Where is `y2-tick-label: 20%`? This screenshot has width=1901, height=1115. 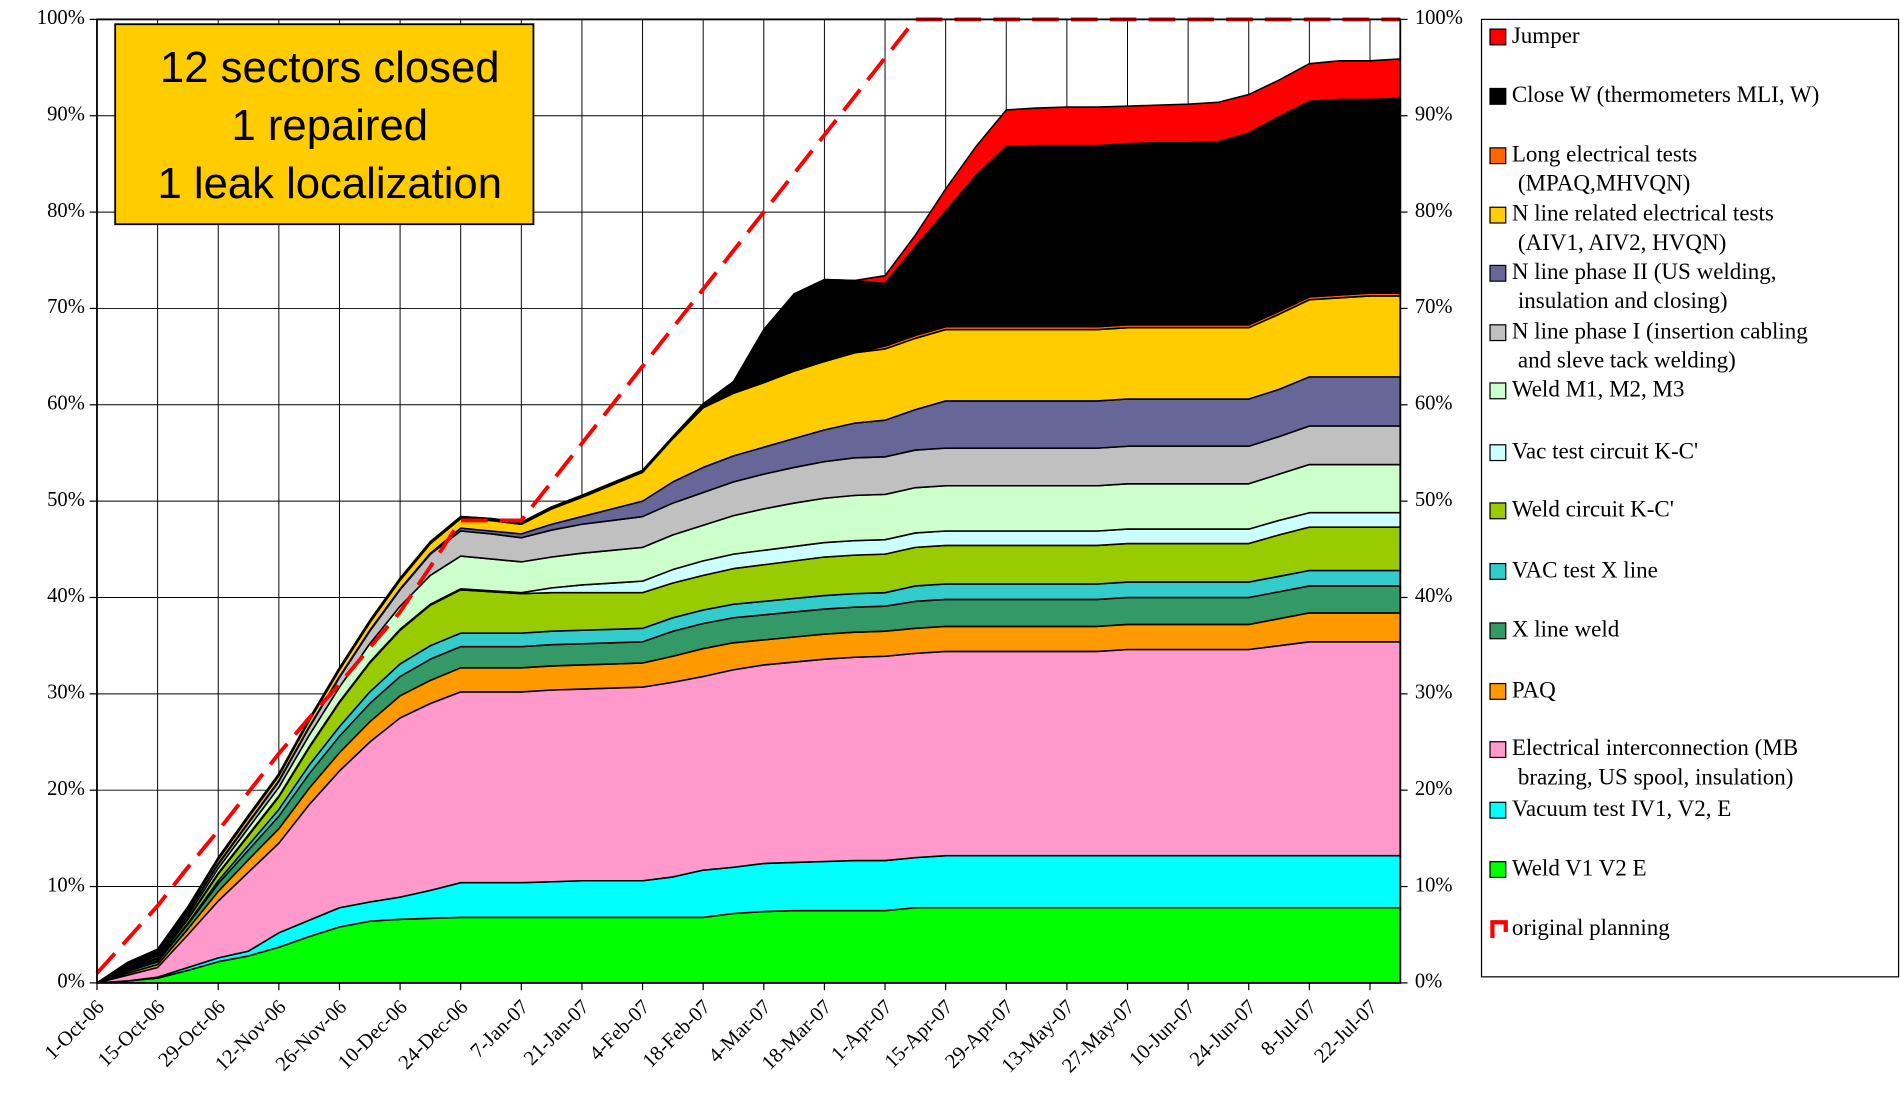
y2-tick-label: 20% is located at coordinates (1434, 789).